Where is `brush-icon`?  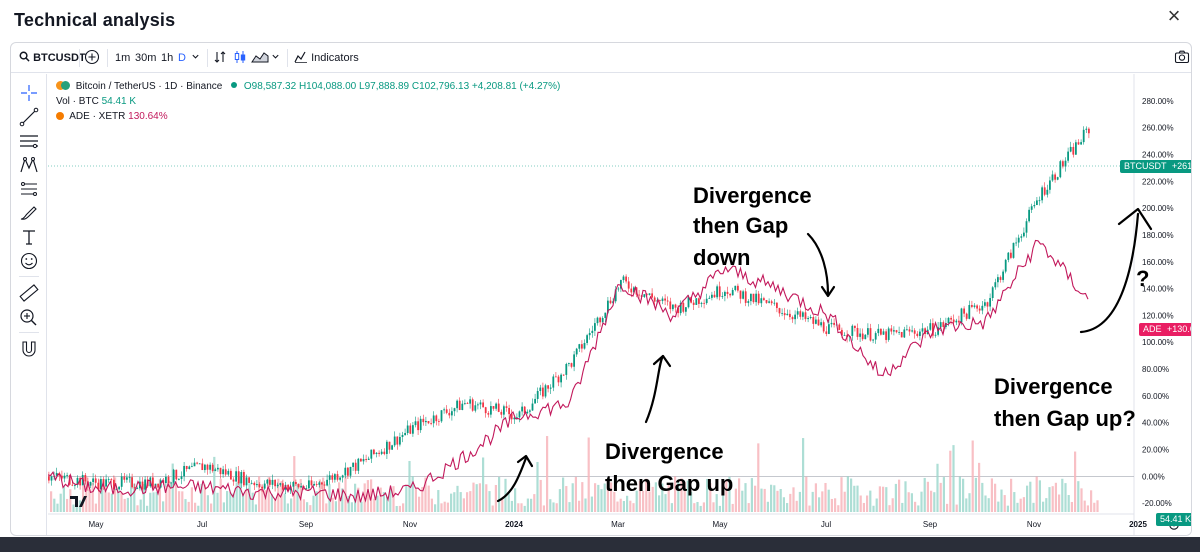 brush-icon is located at coordinates (29, 213).